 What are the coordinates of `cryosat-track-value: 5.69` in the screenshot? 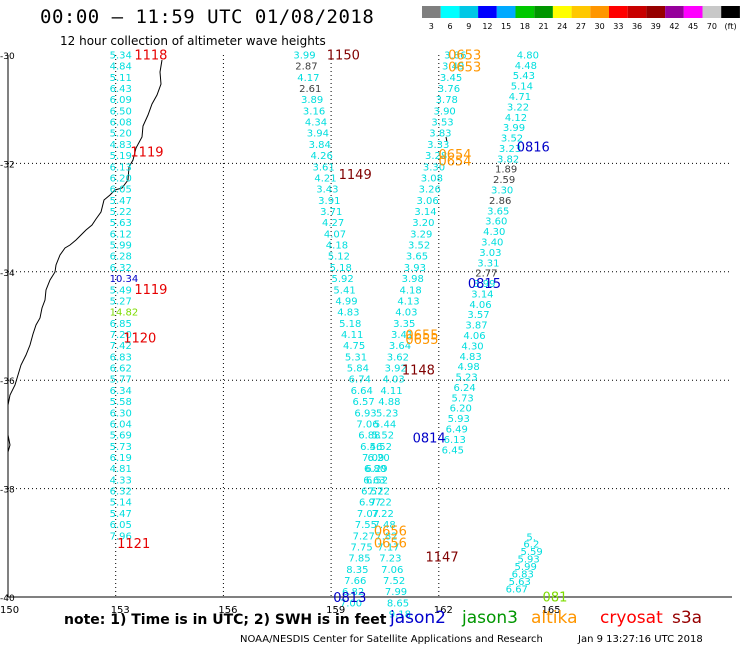 It's located at (121, 436).